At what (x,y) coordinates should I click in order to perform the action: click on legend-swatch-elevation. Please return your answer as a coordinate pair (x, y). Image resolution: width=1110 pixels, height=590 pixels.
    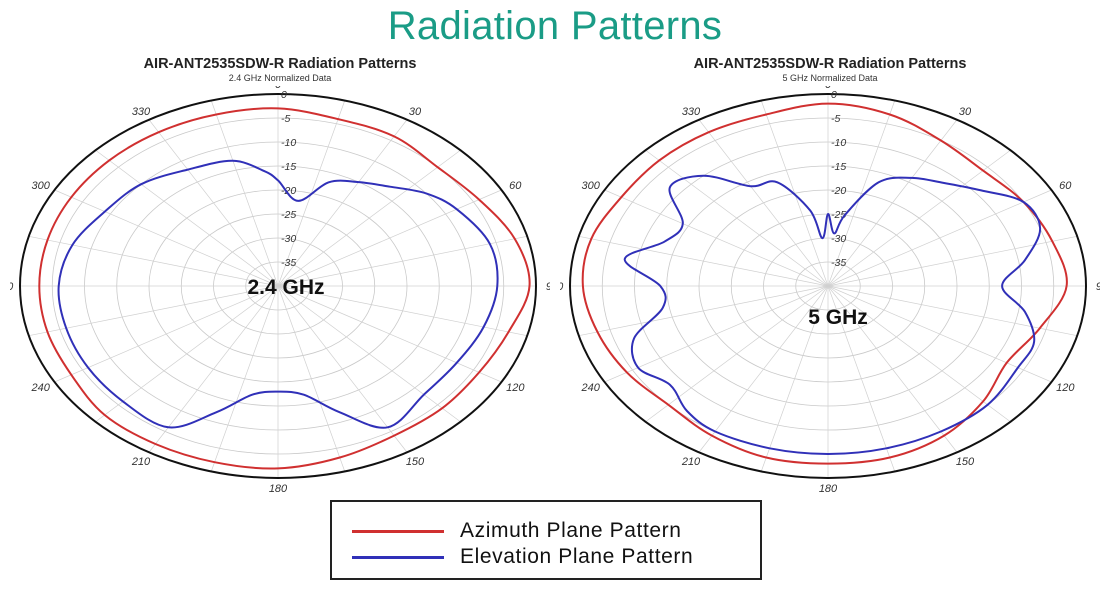
    Looking at the image, I should click on (398, 557).